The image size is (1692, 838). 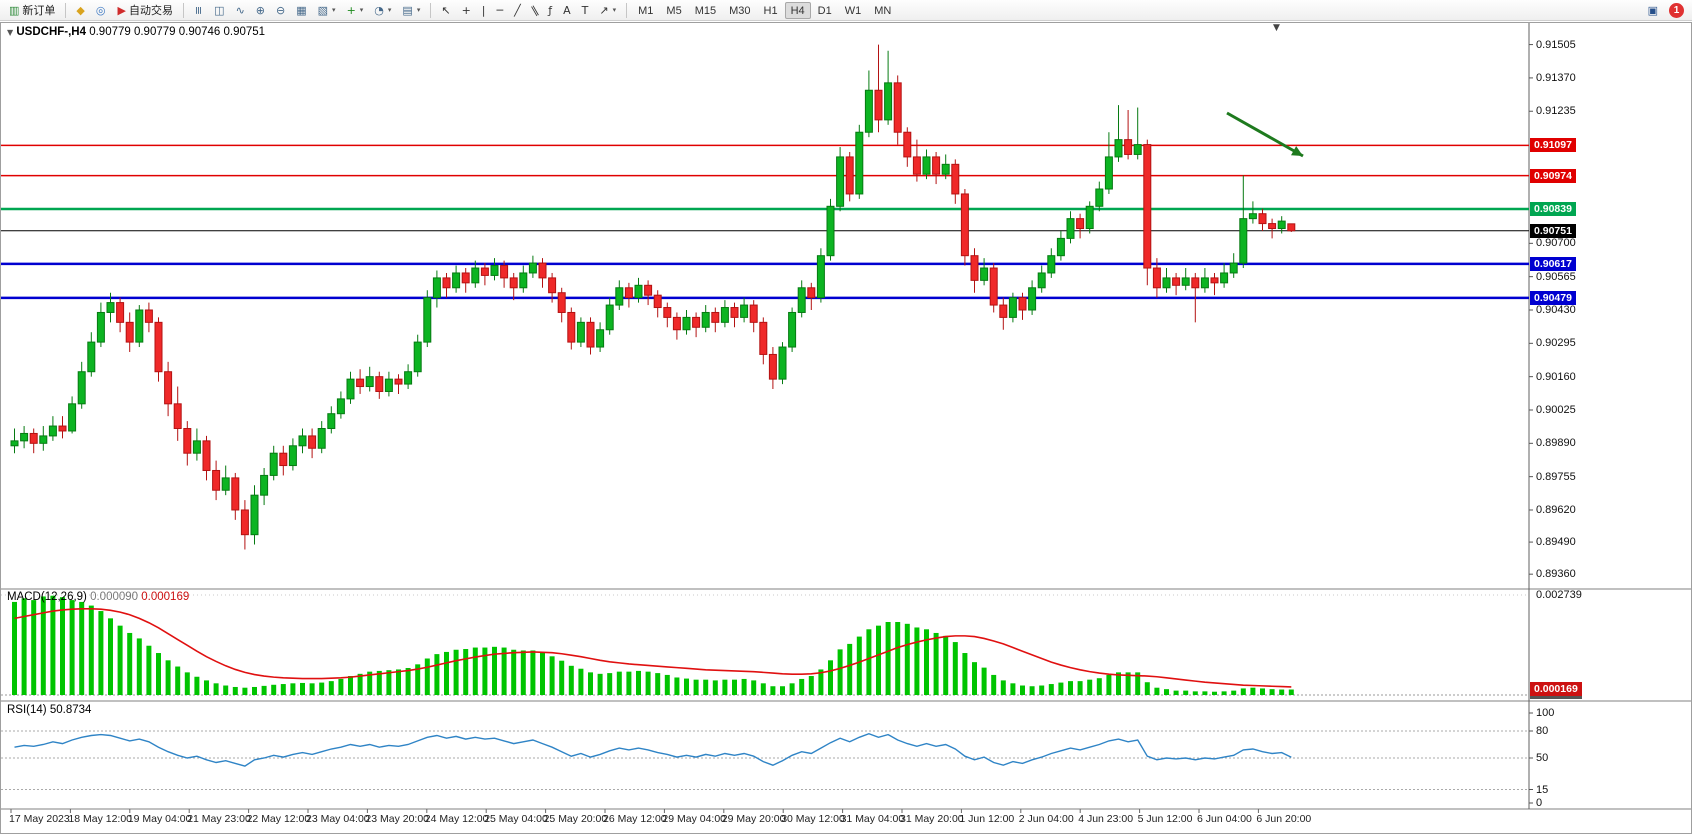 What do you see at coordinates (1665, 10) in the screenshot?
I see `toolbar-right: ▣ 1` at bounding box center [1665, 10].